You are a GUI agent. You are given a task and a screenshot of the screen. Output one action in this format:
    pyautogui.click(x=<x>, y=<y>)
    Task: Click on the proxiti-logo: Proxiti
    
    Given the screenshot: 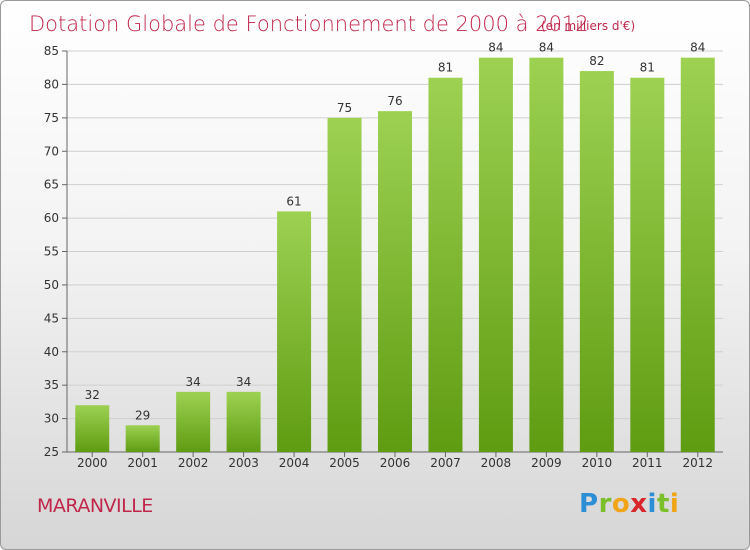 What is the action you would take?
    pyautogui.click(x=629, y=504)
    